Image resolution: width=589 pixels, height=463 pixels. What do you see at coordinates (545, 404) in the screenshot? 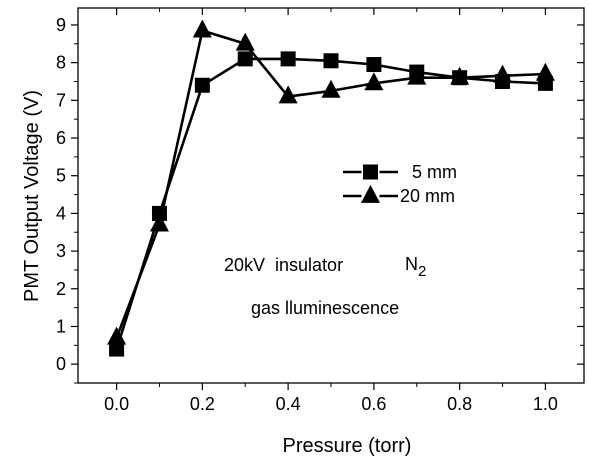
I see `x-tick-label: 1.0` at bounding box center [545, 404].